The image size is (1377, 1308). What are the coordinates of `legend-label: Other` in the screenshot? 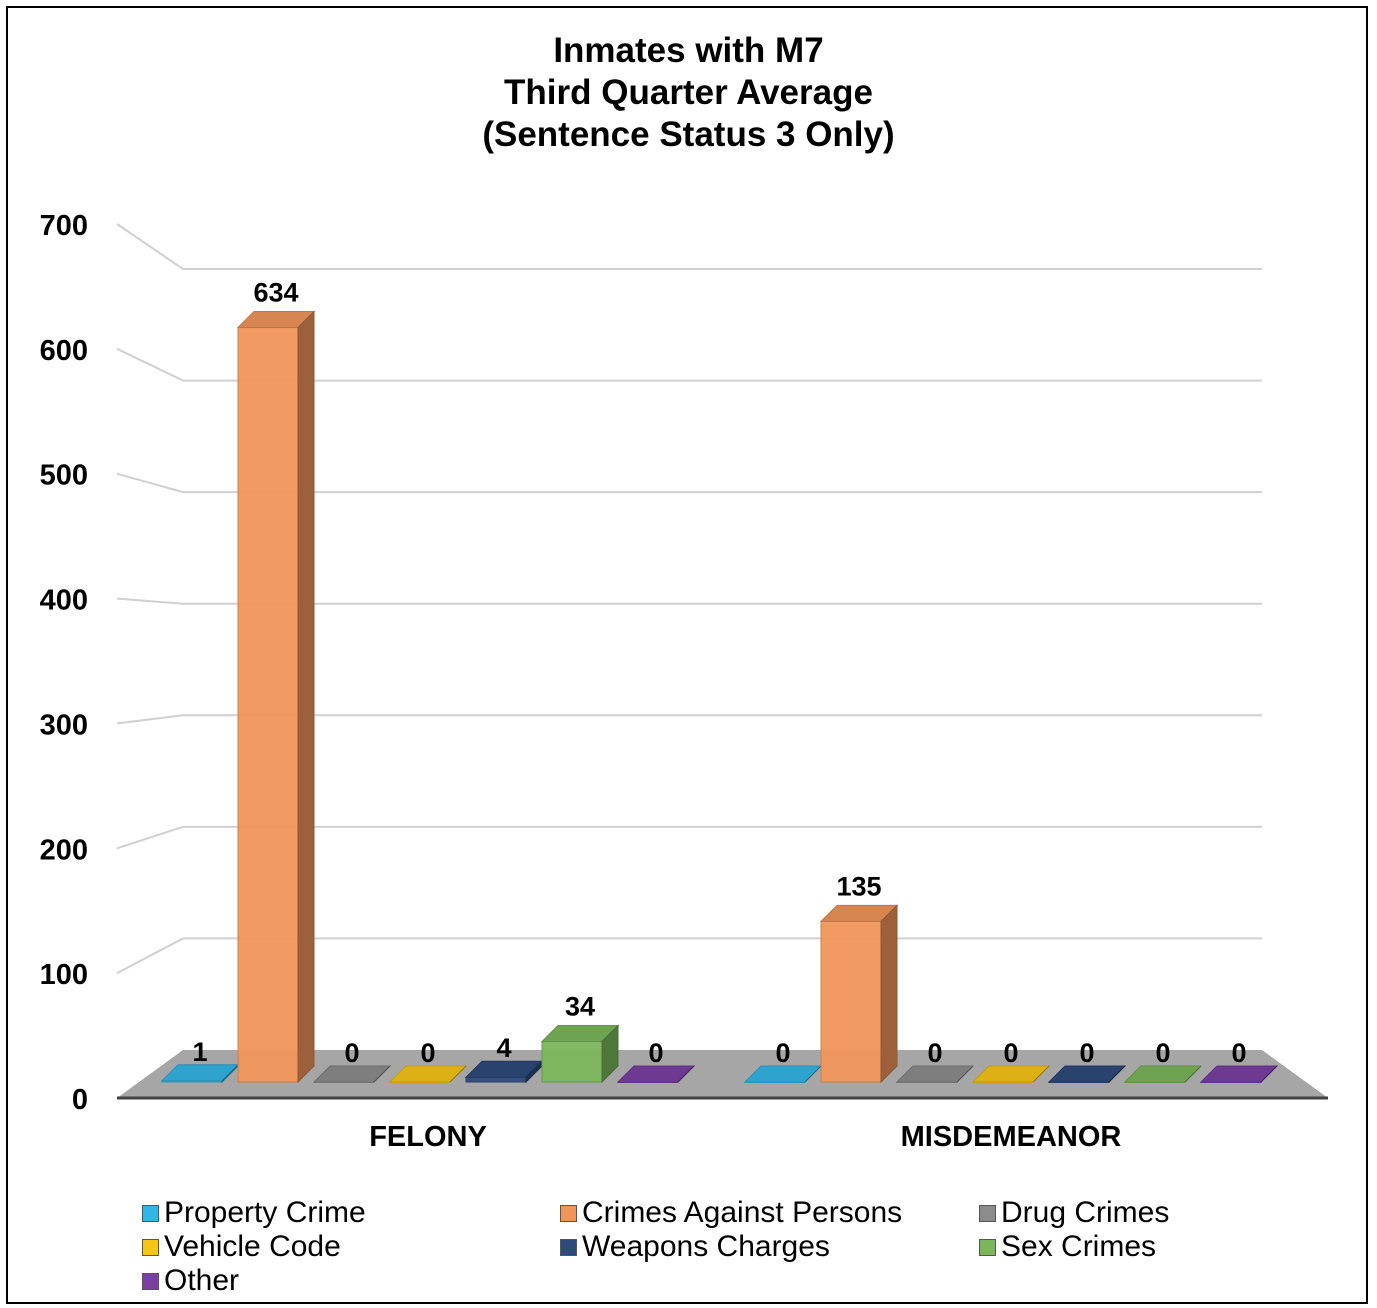 It's located at (202, 1280).